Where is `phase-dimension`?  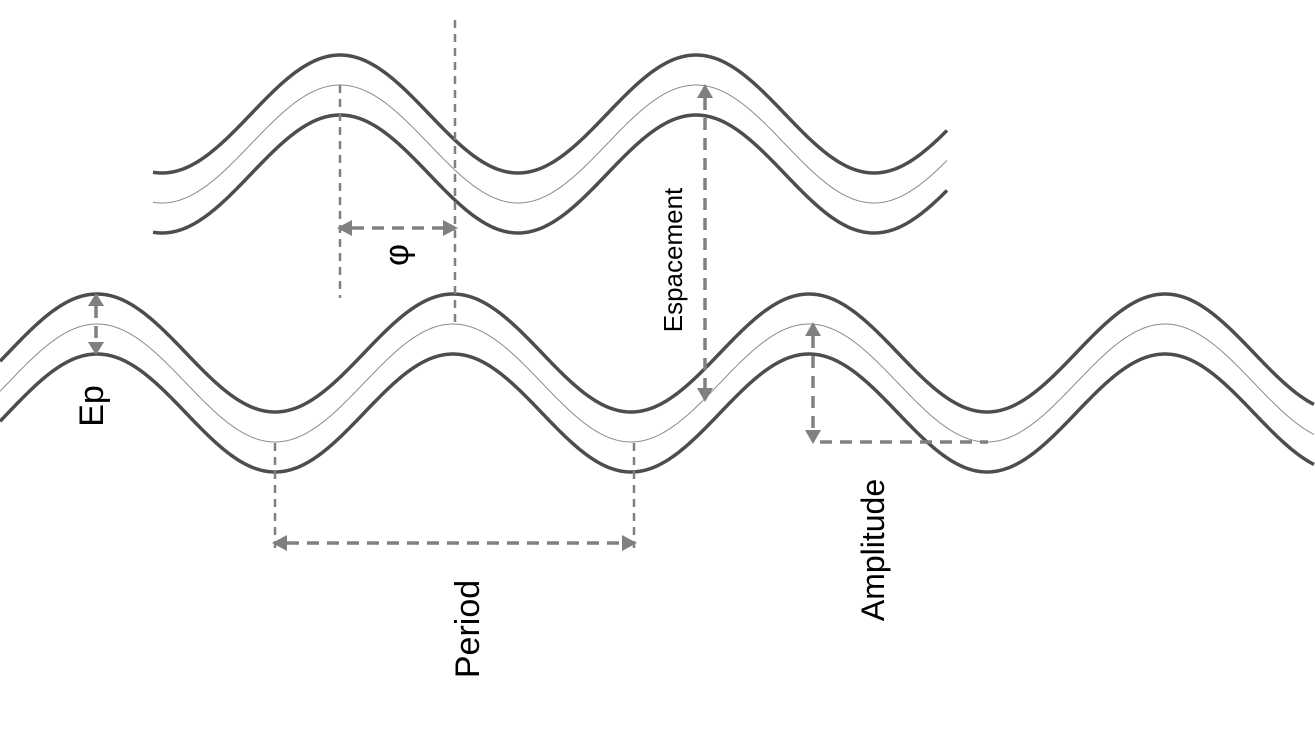 phase-dimension is located at coordinates (397, 172).